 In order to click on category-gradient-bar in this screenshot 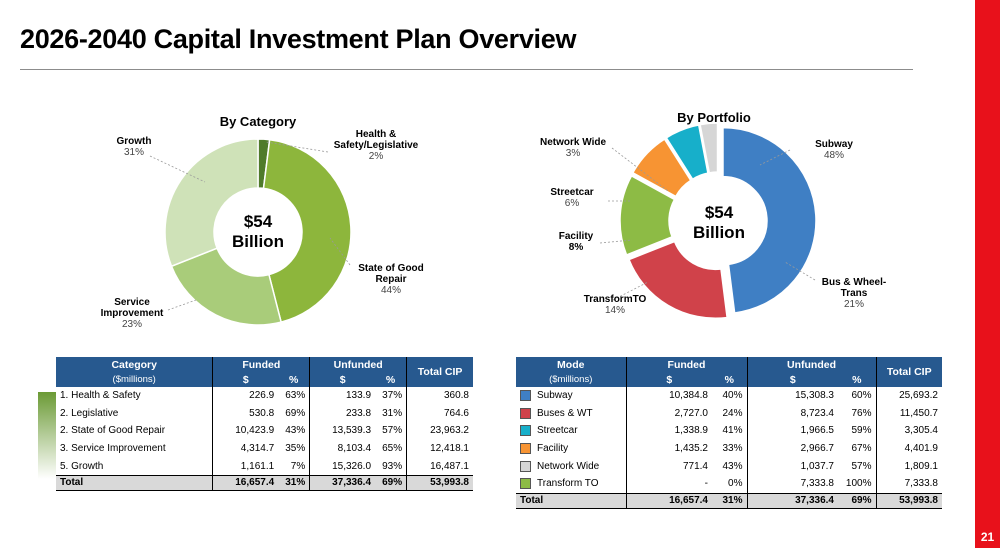, I will do `click(47, 435)`.